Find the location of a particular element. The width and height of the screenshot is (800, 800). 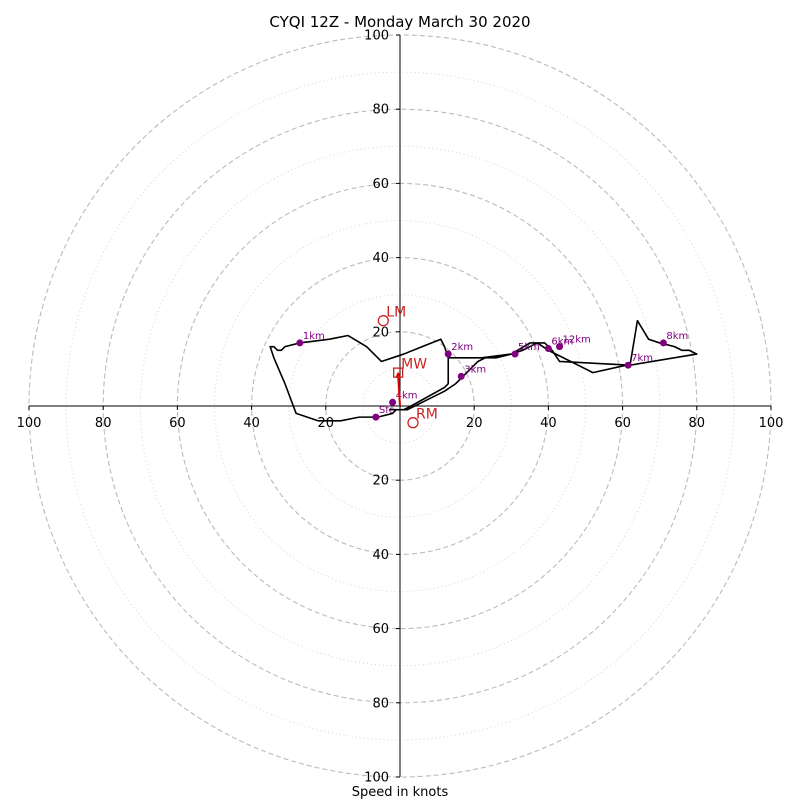

height-marker-8km is located at coordinates (663, 343).